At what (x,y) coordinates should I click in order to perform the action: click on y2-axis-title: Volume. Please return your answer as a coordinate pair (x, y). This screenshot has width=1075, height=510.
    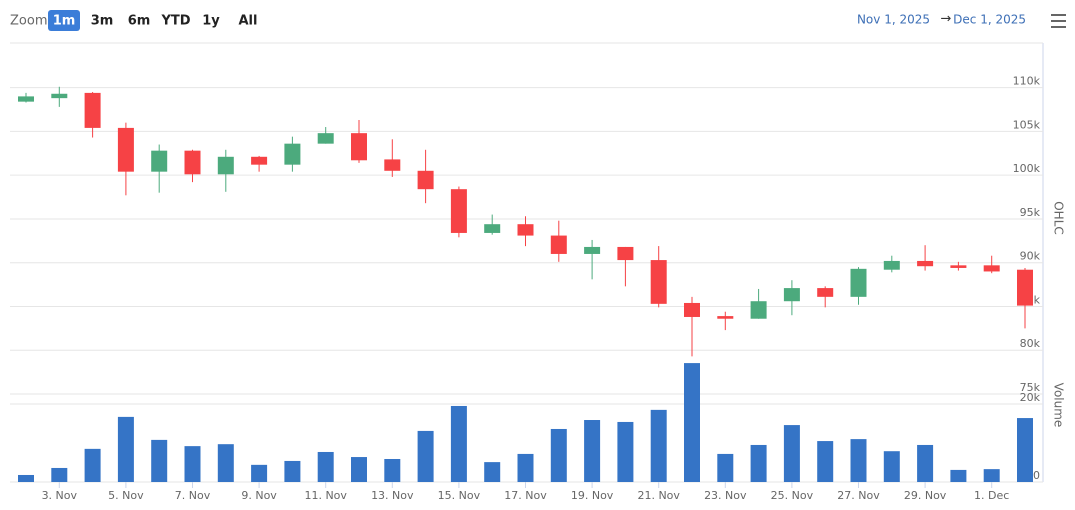
    Looking at the image, I should click on (1059, 405).